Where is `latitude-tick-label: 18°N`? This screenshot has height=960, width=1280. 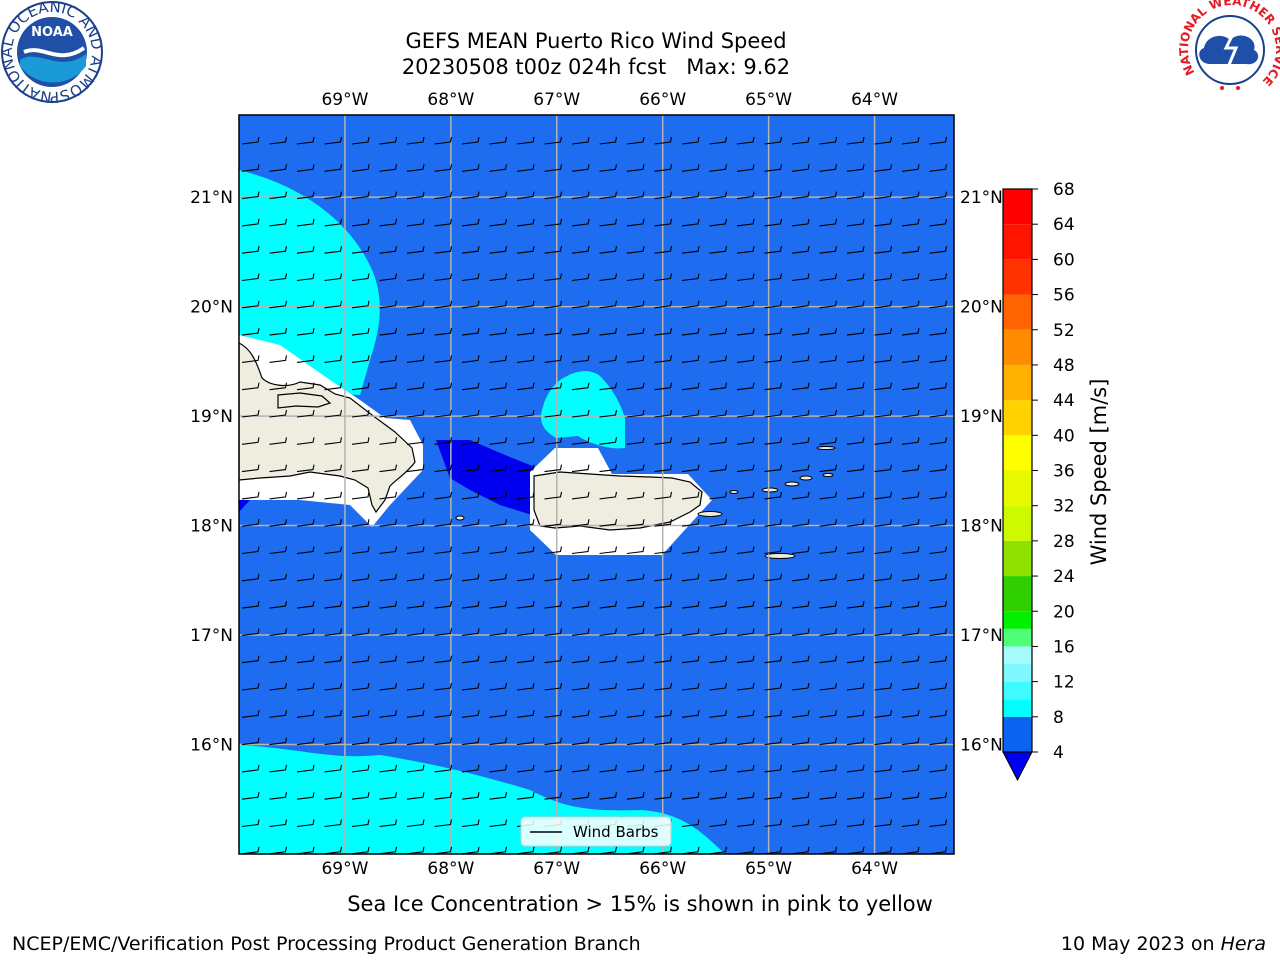
latitude-tick-label: 18°N is located at coordinates (211, 527).